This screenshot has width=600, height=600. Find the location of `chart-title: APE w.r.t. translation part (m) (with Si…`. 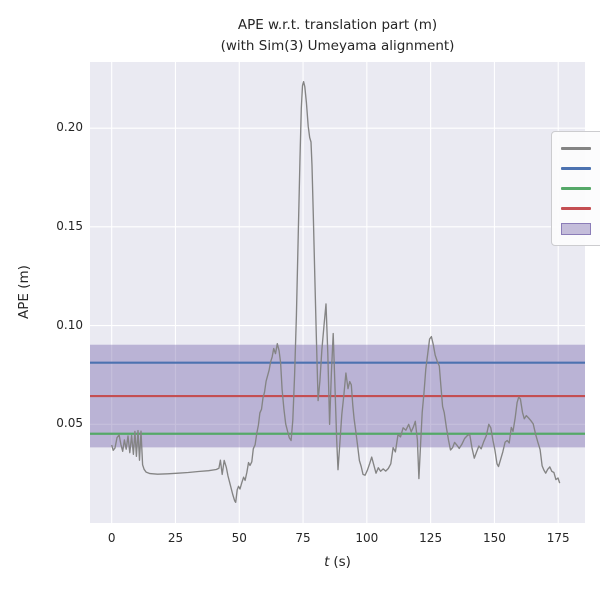

chart-title: APE w.r.t. translation part (m) (with Si… is located at coordinates (337, 36).